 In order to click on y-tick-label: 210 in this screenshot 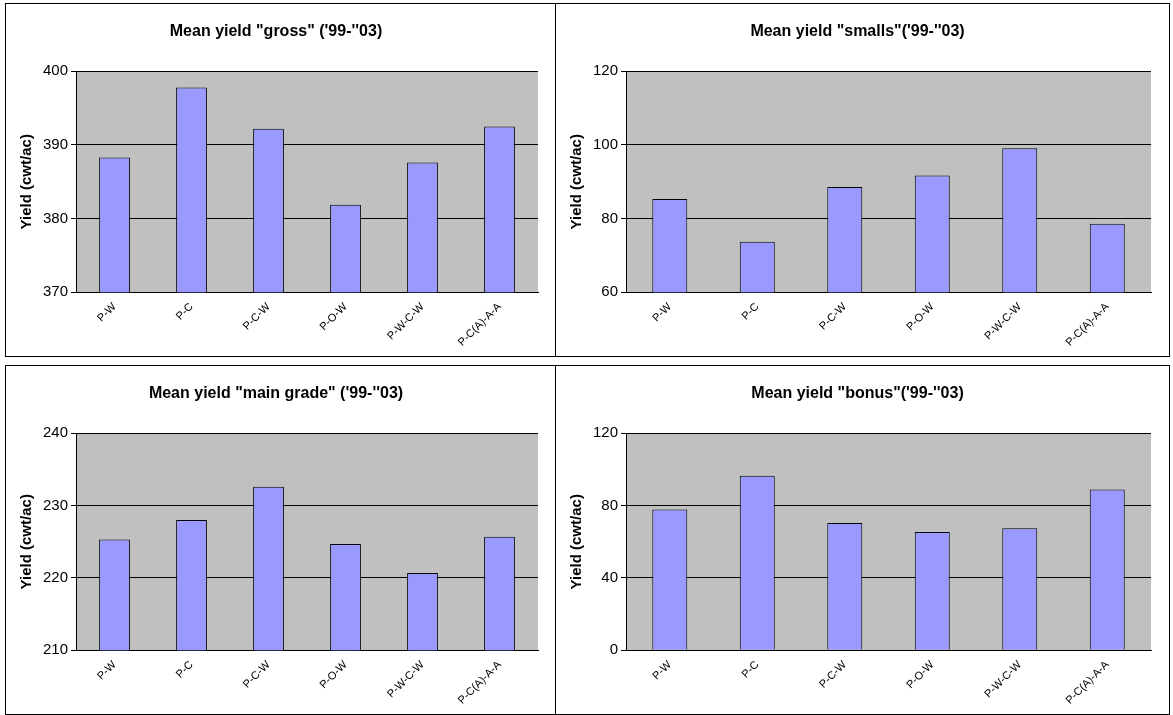, I will do `click(56, 649)`.